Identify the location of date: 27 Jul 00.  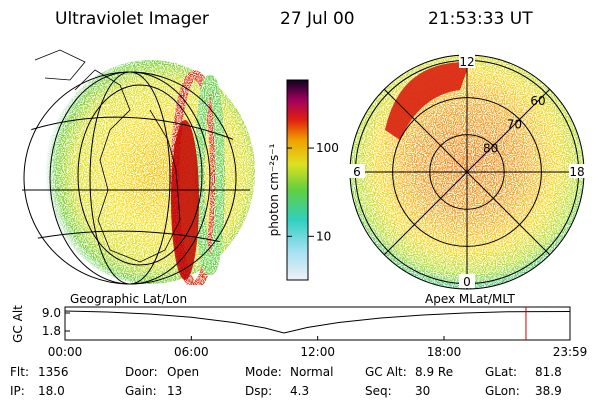
(317, 19).